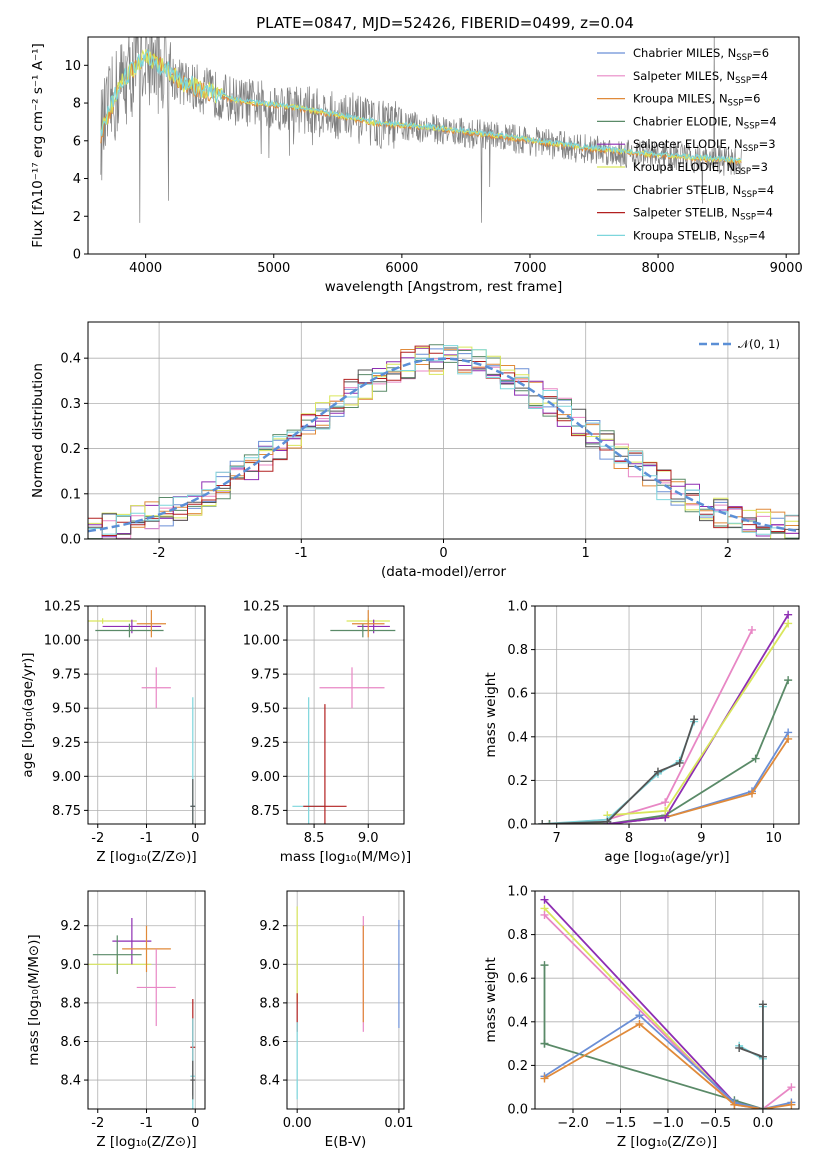  Describe the element at coordinates (517, 825) in the screenshot. I see `weight-age-ytick-label: 0.0` at that location.